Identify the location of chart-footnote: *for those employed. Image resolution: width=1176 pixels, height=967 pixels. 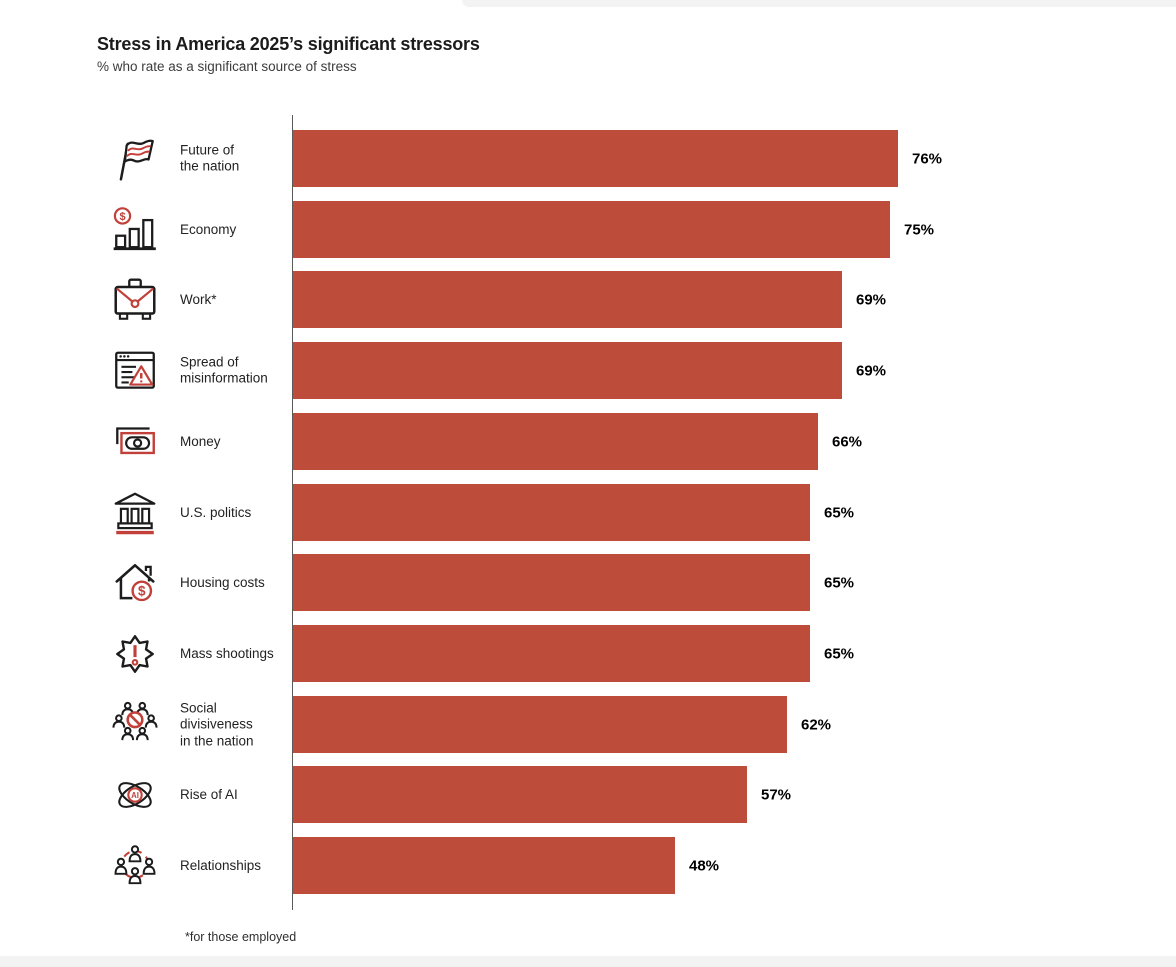
(241, 937).